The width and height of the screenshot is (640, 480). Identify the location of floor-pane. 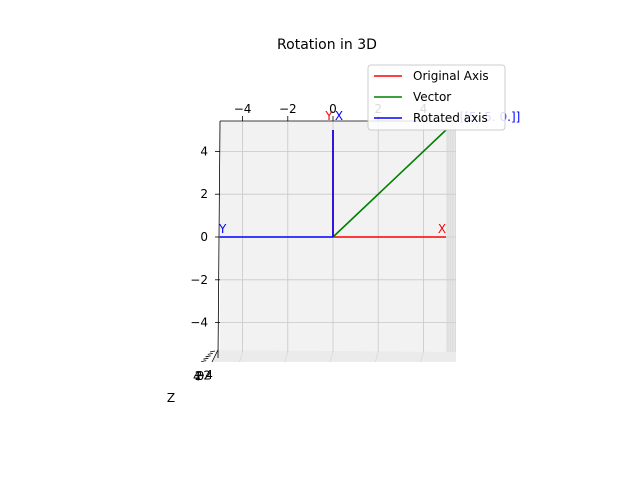
(334, 356).